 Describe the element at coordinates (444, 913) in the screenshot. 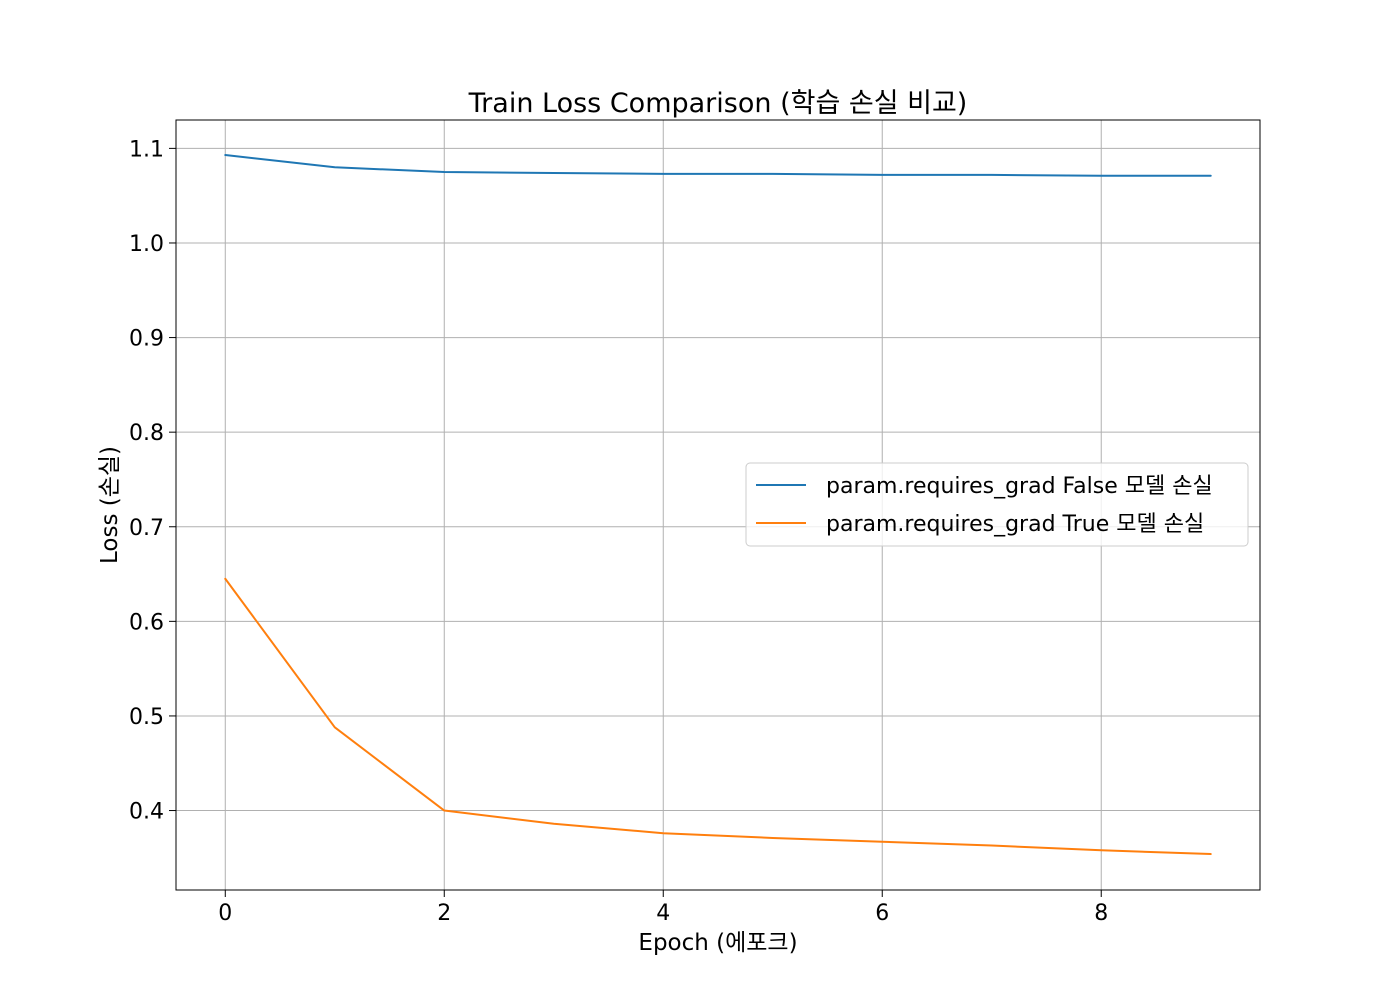

I see `x-tick-label: 2` at that location.